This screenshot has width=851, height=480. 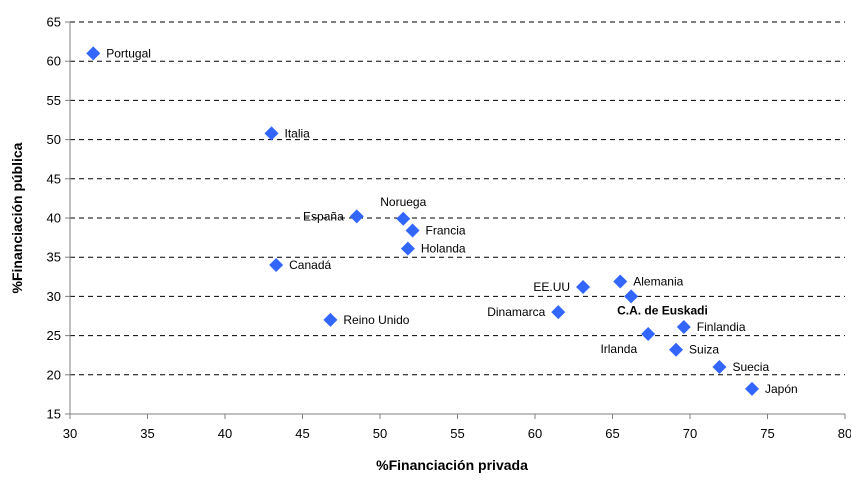 I want to click on point-label-dinamarca: Dinamarca, so click(x=516, y=312).